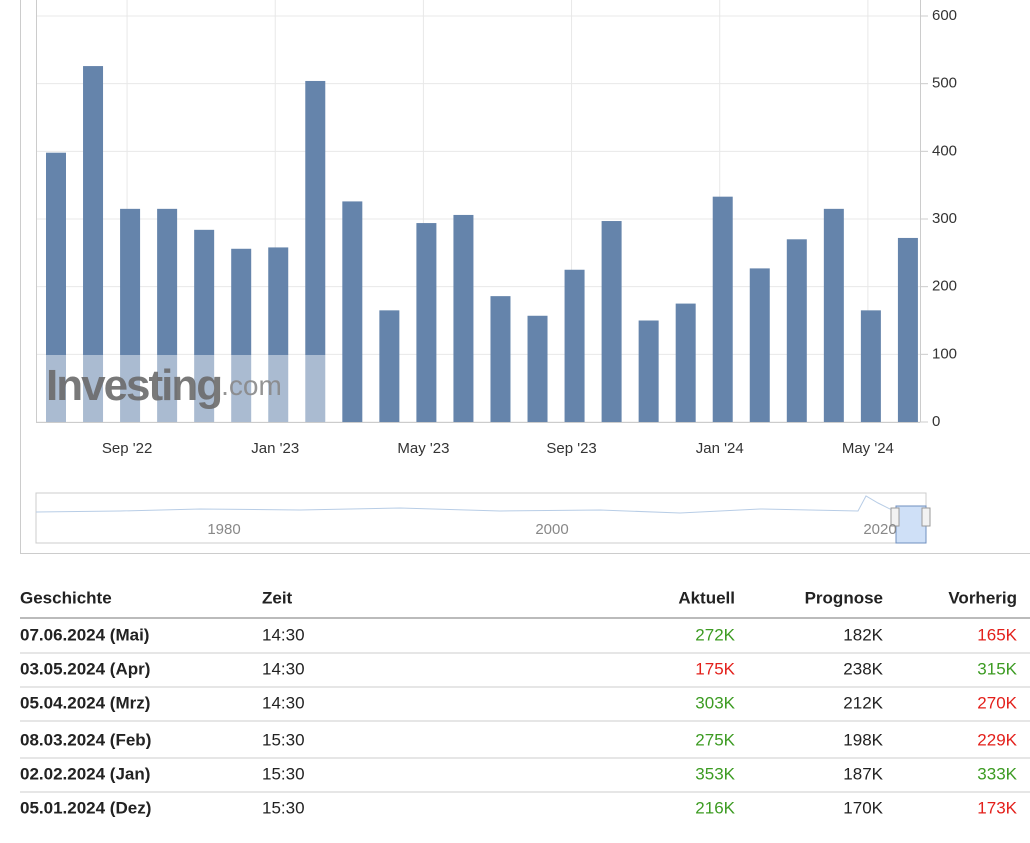 Image resolution: width=1030 pixels, height=843 pixels. I want to click on table-cell: 08.03.2024 (Feb), so click(85, 739).